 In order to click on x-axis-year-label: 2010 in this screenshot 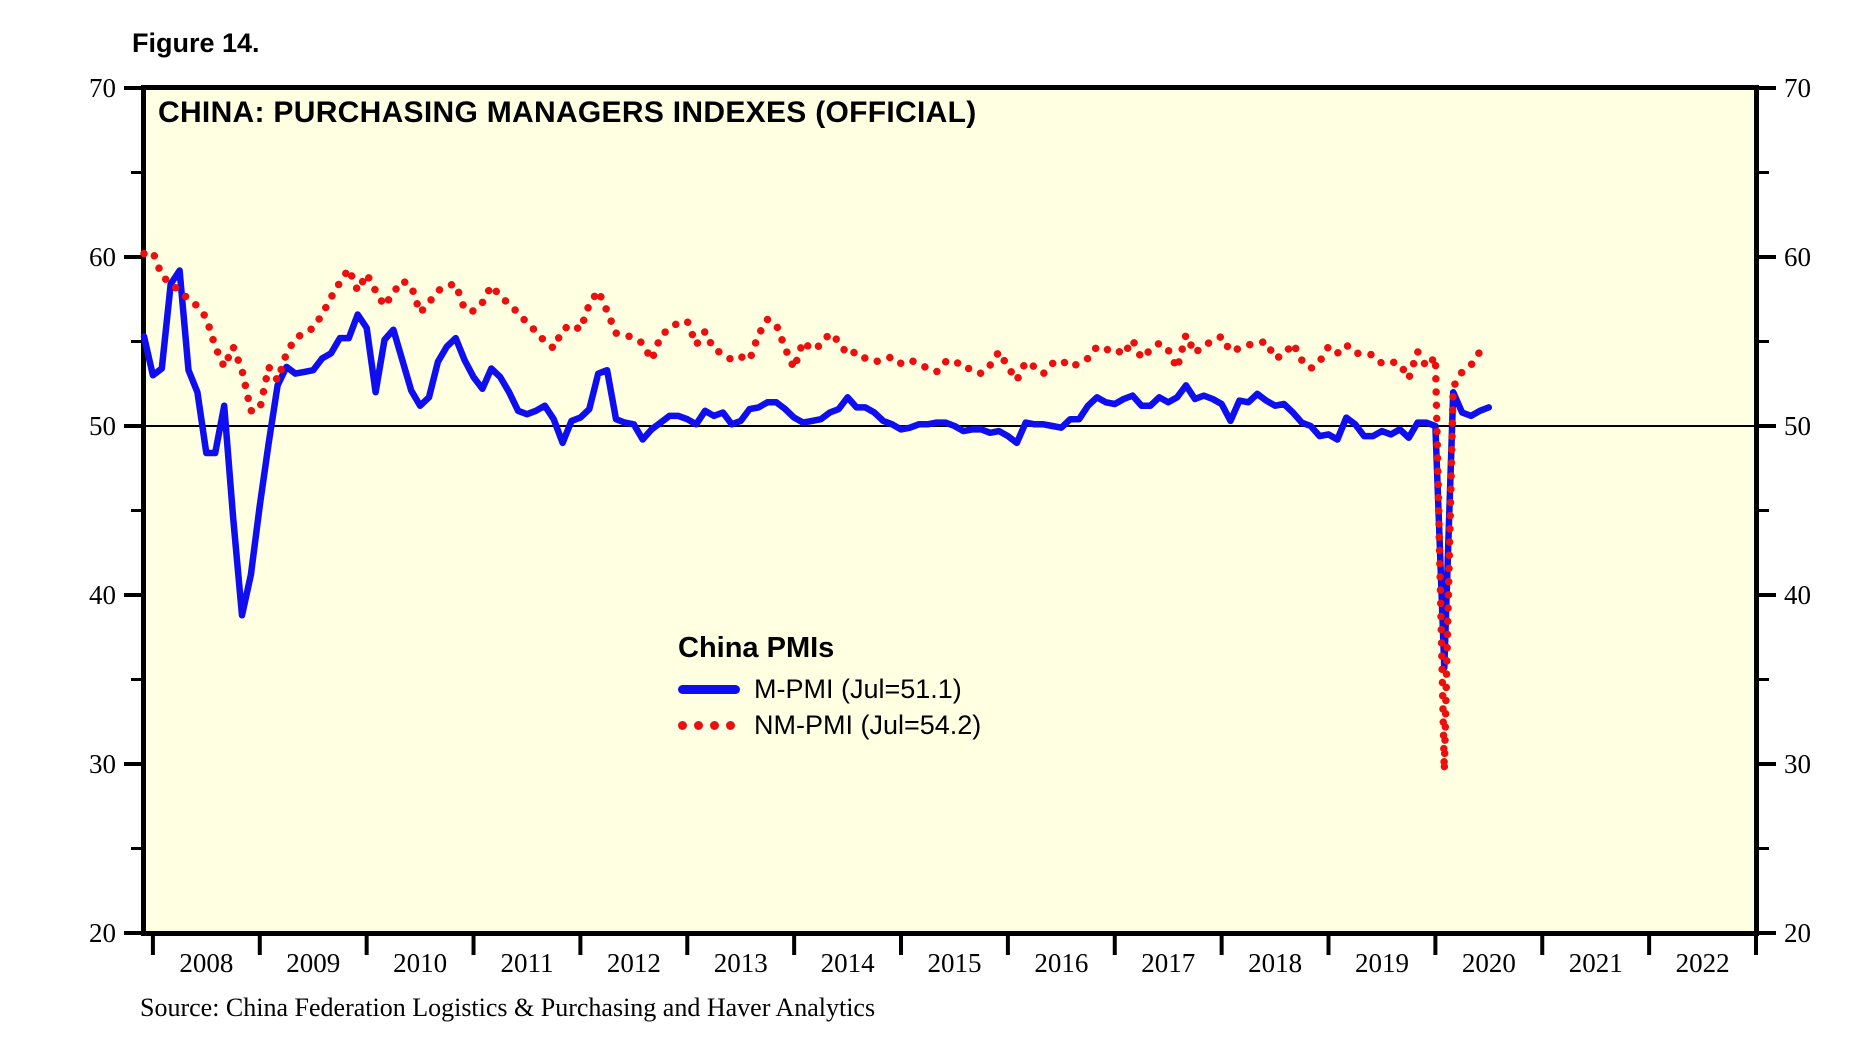, I will do `click(420, 963)`.